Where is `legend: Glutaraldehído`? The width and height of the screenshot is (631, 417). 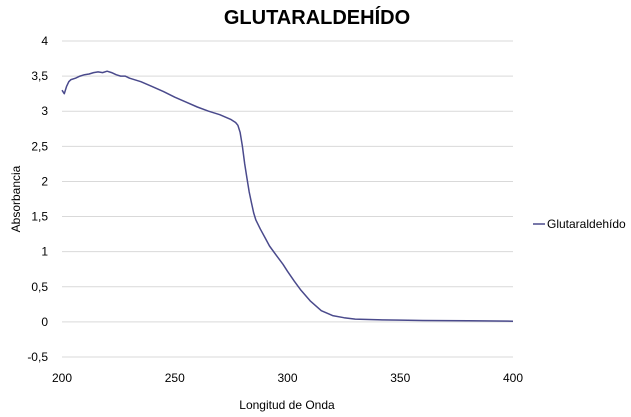
legend: Glutaraldehído is located at coordinates (579, 224).